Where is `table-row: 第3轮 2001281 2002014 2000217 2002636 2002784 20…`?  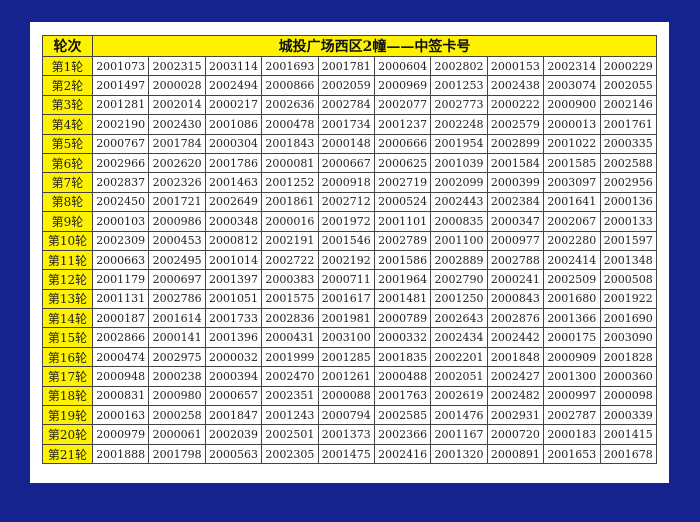
table-row: 第3轮 2001281 2002014 2000217 2002636 2002784 20… is located at coordinates (350, 105).